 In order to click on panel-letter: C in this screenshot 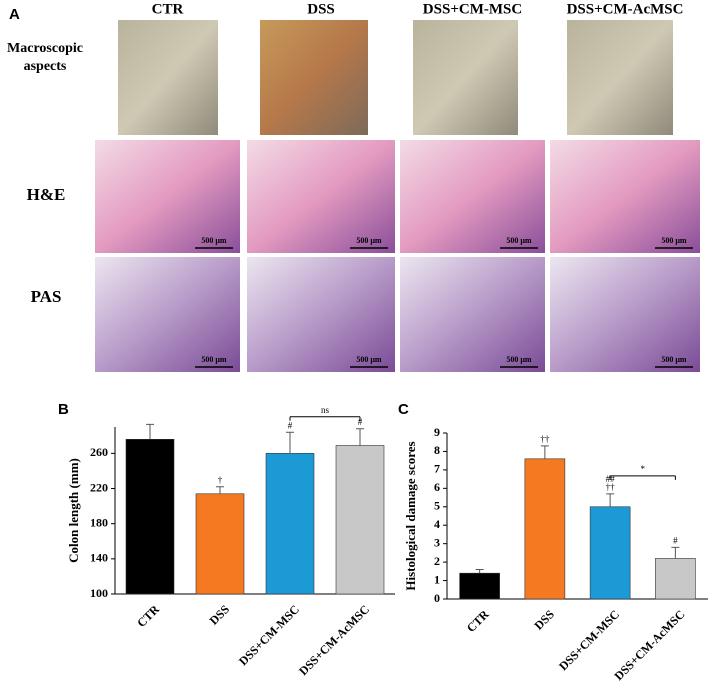, I will do `click(403, 409)`.